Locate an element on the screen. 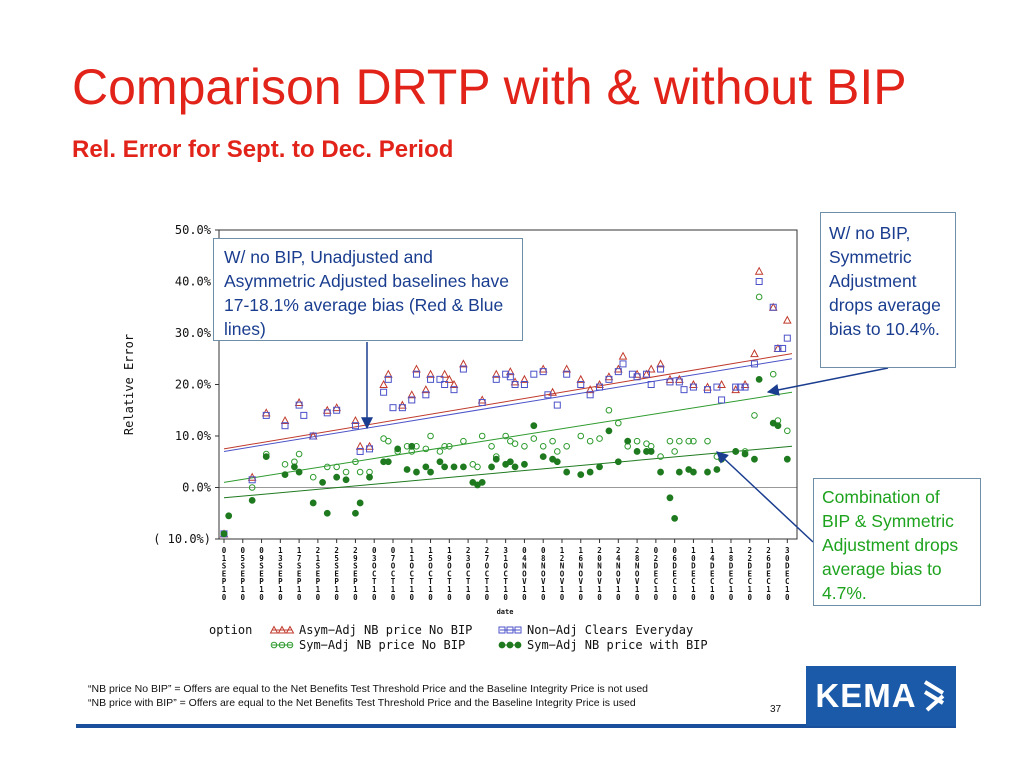 The image size is (1024, 768). x-axis-label: date is located at coordinates (505, 612).